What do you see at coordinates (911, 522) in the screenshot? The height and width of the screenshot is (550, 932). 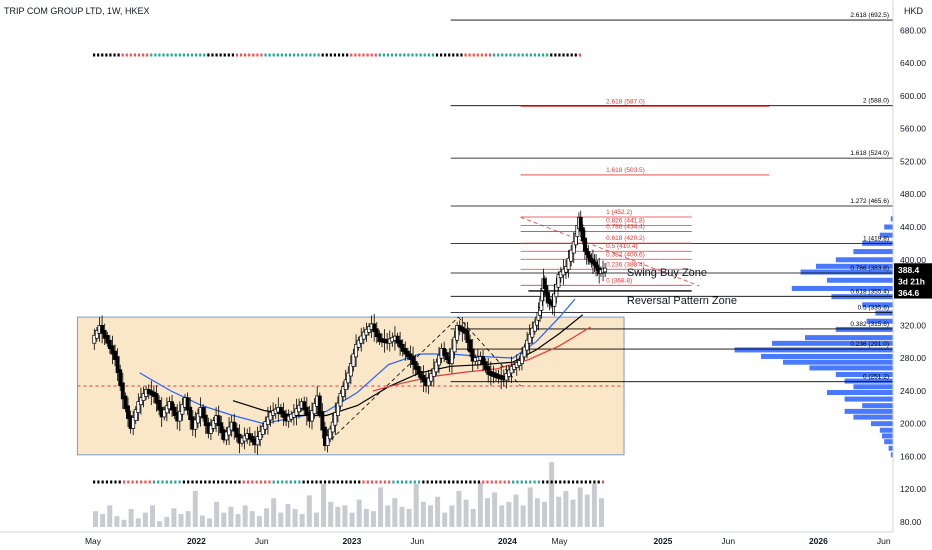 I see `y-tick-label: 80.00` at bounding box center [911, 522].